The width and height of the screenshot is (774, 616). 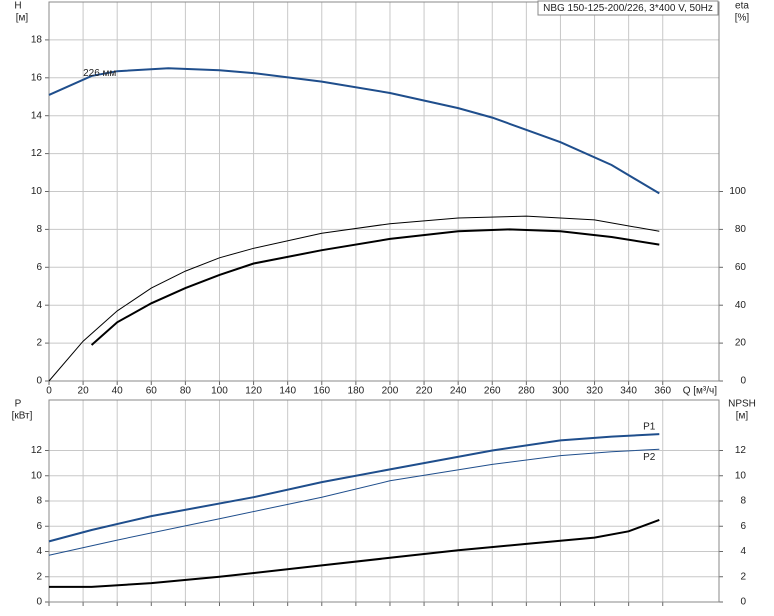 I want to click on x-tick-label: 280, so click(x=526, y=391).